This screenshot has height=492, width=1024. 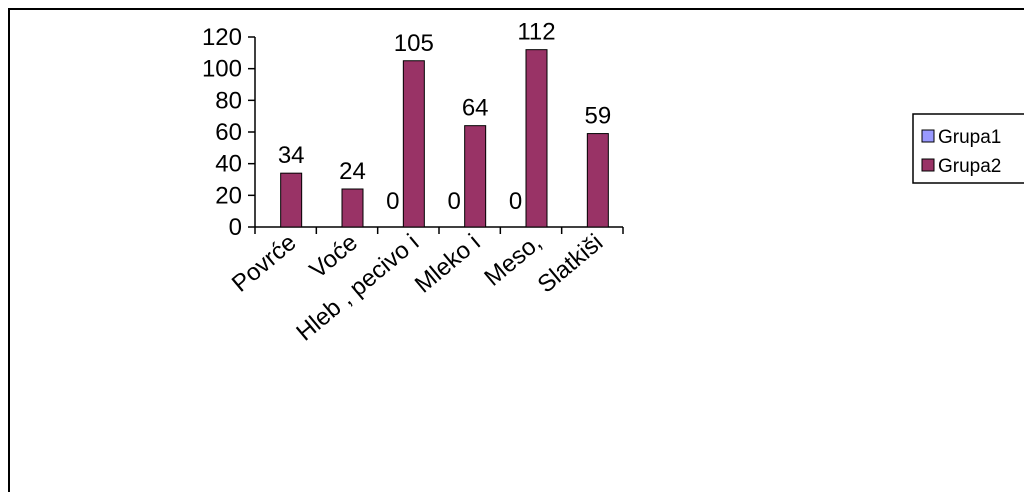 I want to click on data-label: 112, so click(x=536, y=32).